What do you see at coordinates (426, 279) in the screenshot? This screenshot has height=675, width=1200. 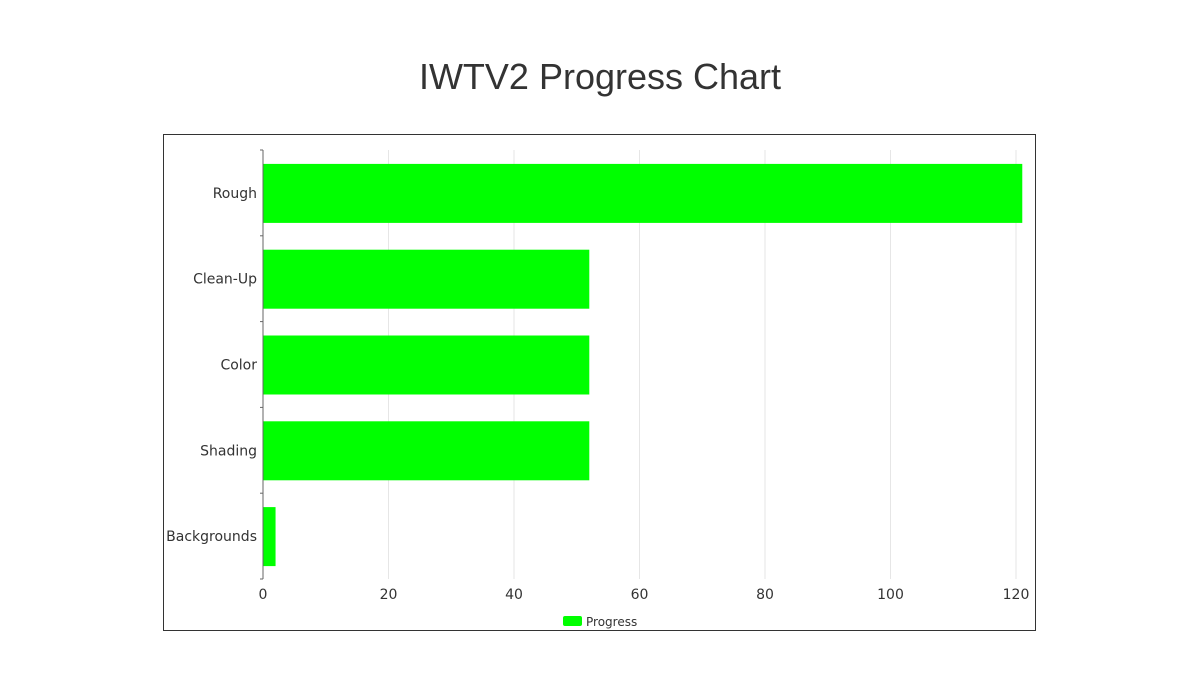 I see `bar-clean-up` at bounding box center [426, 279].